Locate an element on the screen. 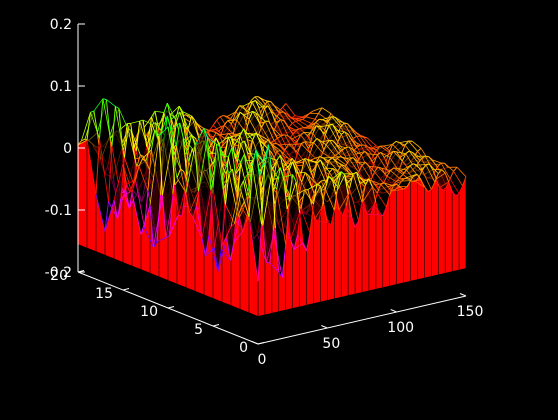 The image size is (558, 420). y-tick-label: 15 is located at coordinates (104, 294).